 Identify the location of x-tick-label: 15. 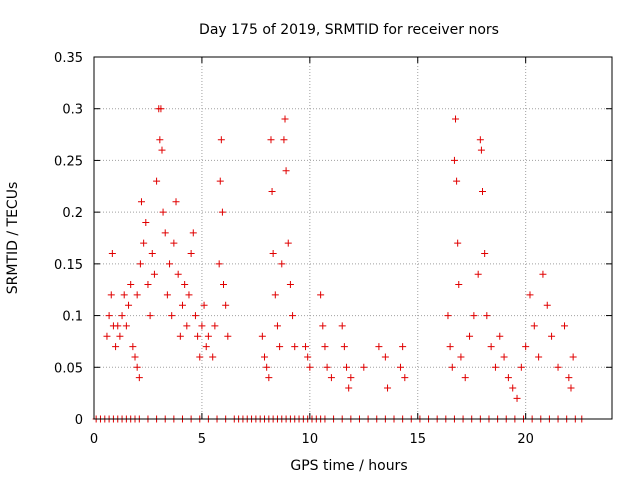
(417, 439).